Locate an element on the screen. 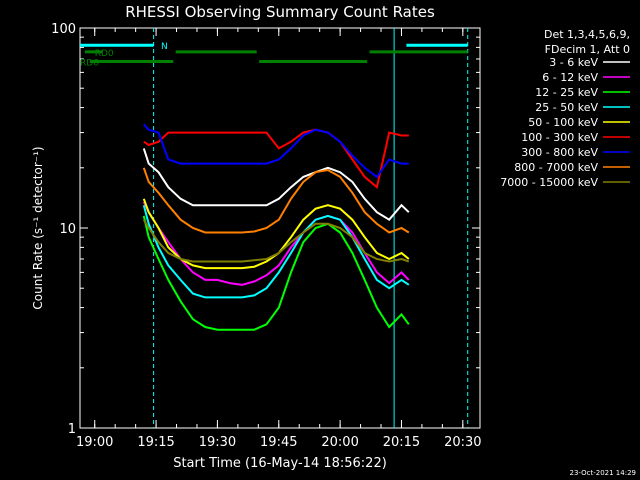  y-tick-label: 1 is located at coordinates (72, 429).